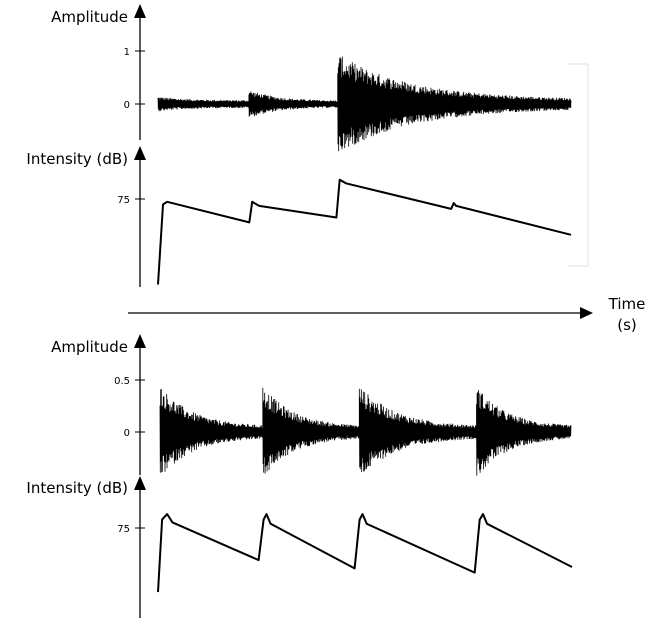 Image resolution: width=660 pixels, height=618 pixels. What do you see at coordinates (127, 52) in the screenshot?
I see `y-tick-label: 1` at bounding box center [127, 52].